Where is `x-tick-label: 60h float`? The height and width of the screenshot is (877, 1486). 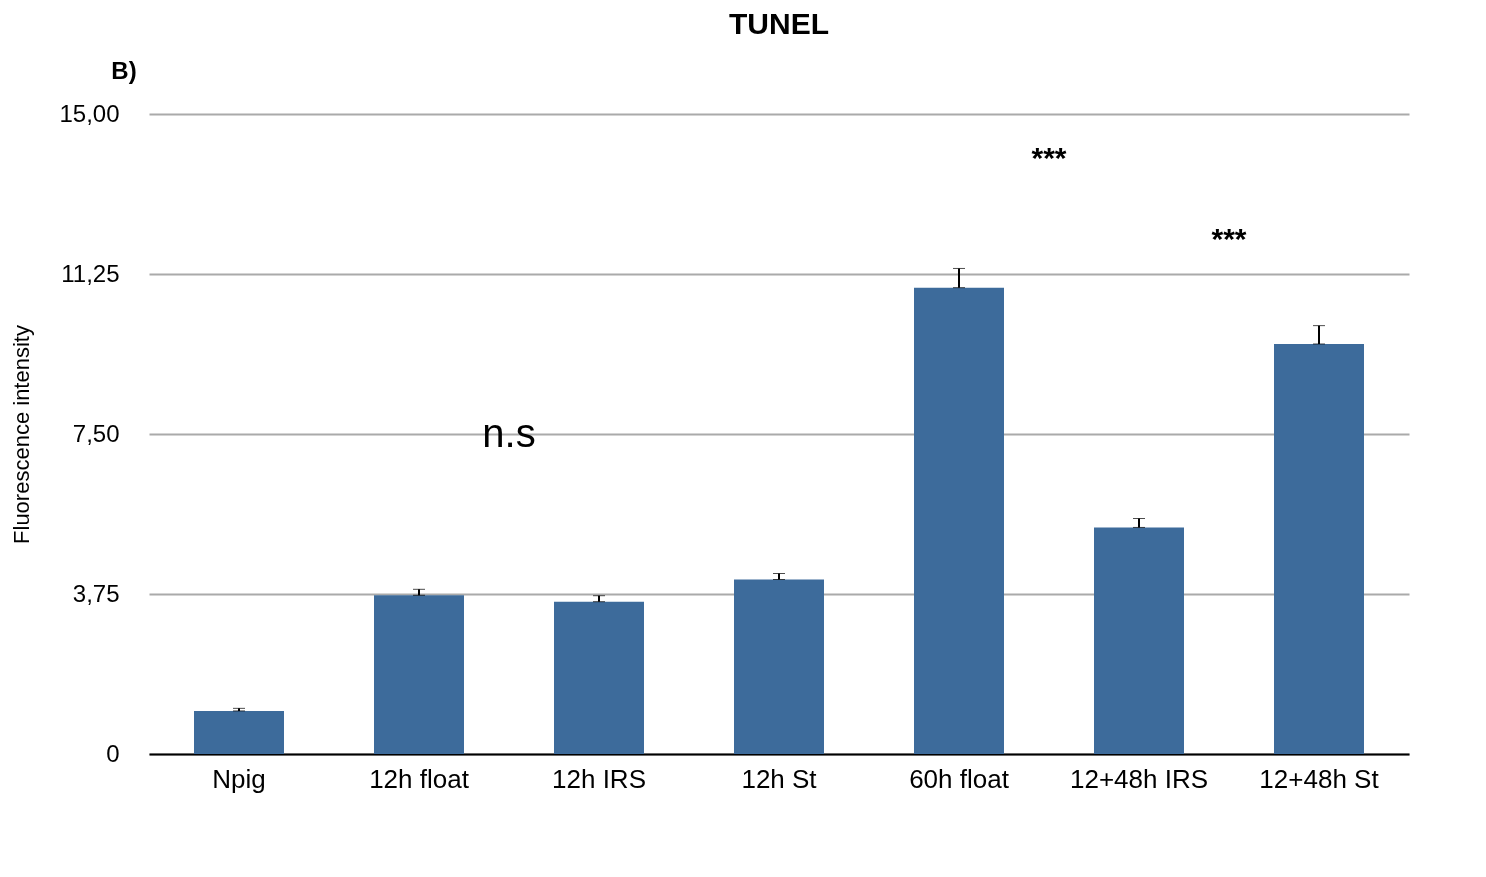
x-tick-label: 60h float is located at coordinates (959, 778).